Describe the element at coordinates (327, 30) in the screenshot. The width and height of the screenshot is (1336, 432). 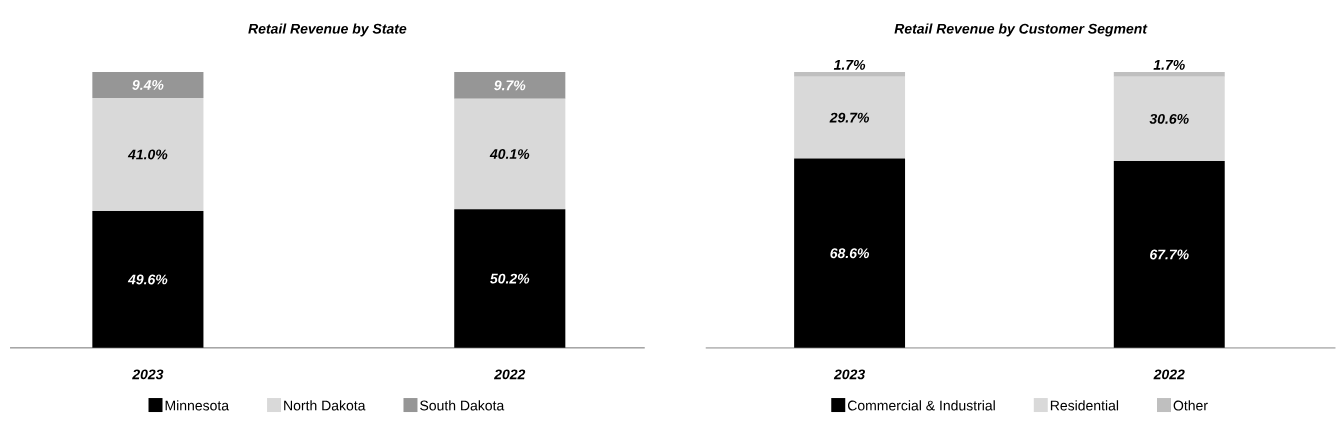
I see `chart-title: Retail Revenue by State` at that location.